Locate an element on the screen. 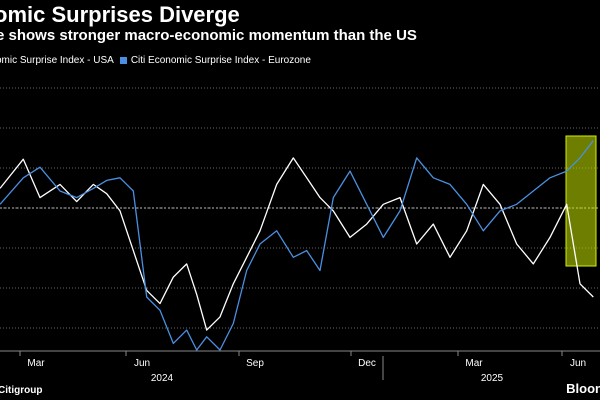 This screenshot has width=600, height=400. year-label-0: 2024 is located at coordinates (162, 378).